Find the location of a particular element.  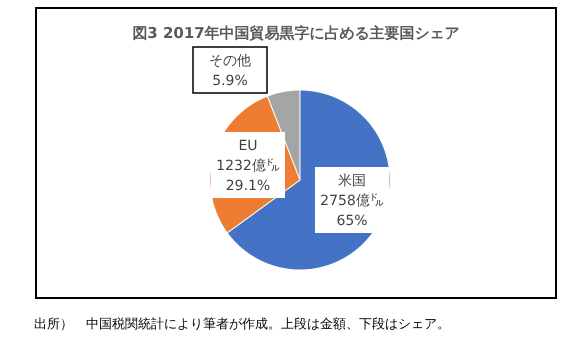

slice-label: 米国 is located at coordinates (352, 181).